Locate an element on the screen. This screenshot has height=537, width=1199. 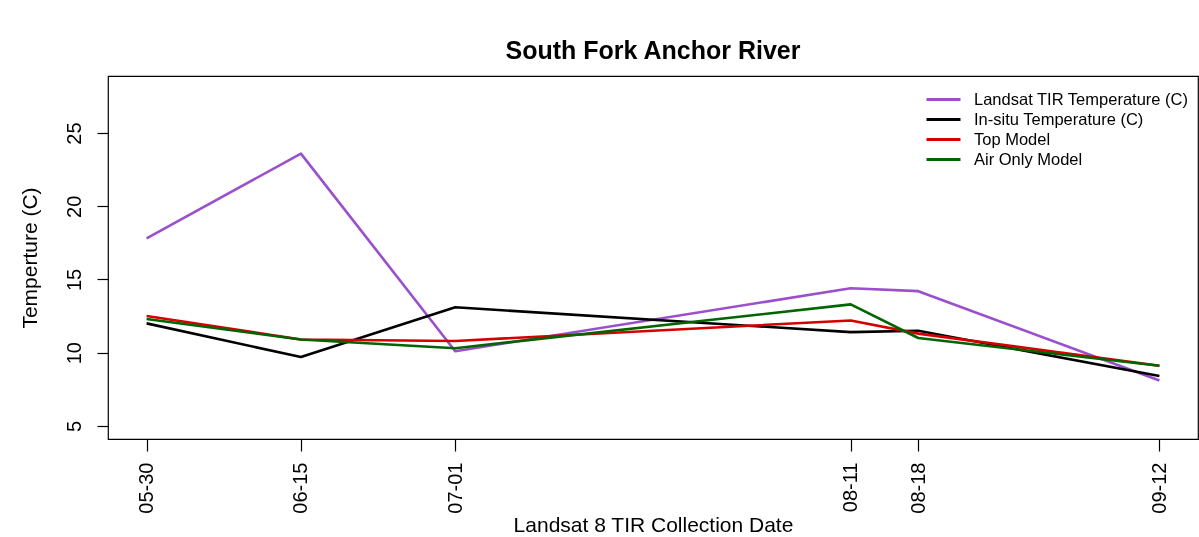
x-tick-label: 08-11 is located at coordinates (850, 487).